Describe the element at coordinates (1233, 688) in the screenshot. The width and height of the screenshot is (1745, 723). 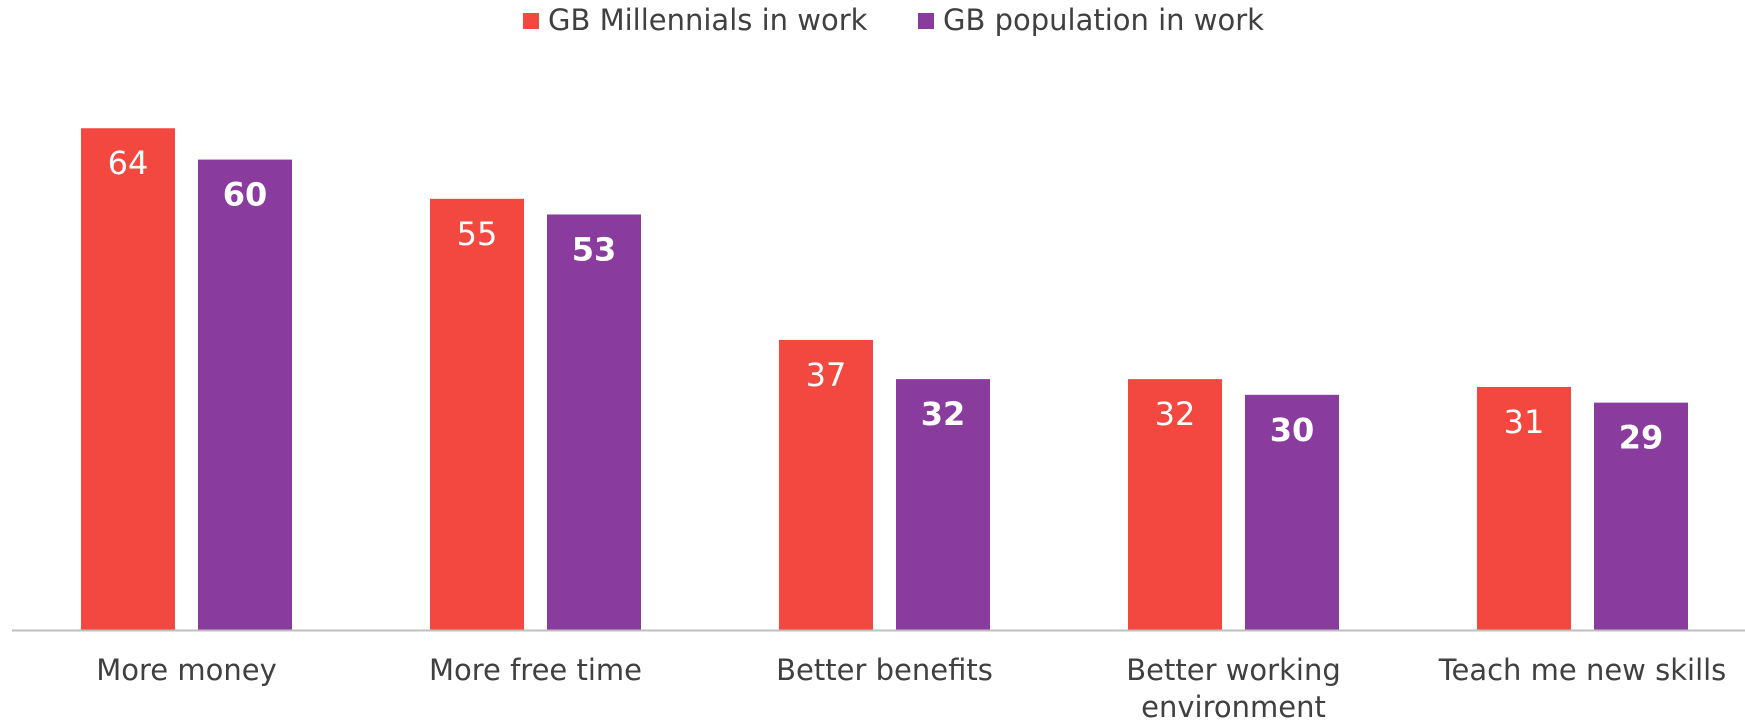
I see `x-tick-label-4: Better working environment` at that location.